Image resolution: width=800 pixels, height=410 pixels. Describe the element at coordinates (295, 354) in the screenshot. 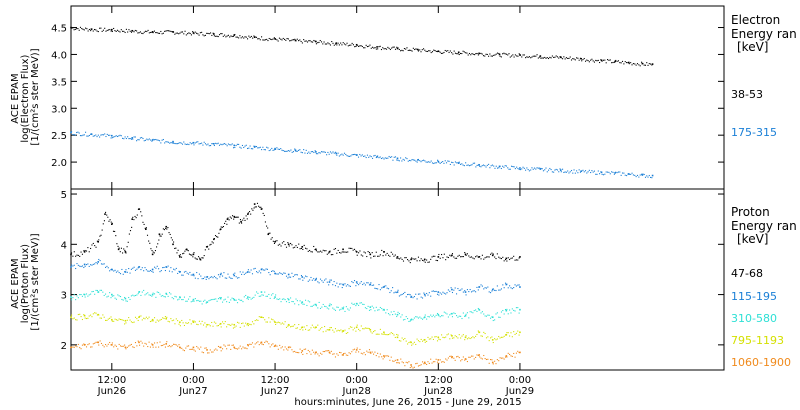

I see `proton-series-1060-1900` at that location.